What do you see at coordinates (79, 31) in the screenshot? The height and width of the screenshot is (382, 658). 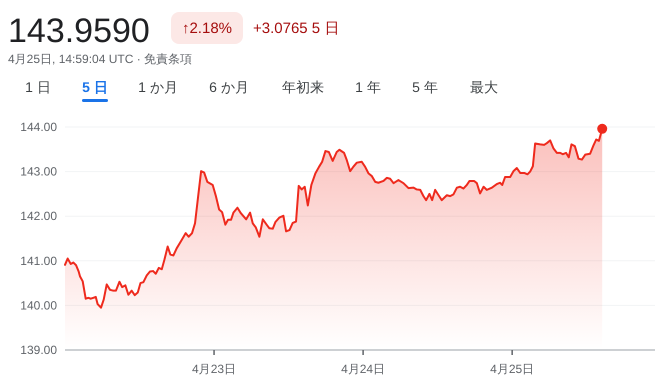 I see `chart-title: 143.9590` at bounding box center [79, 31].